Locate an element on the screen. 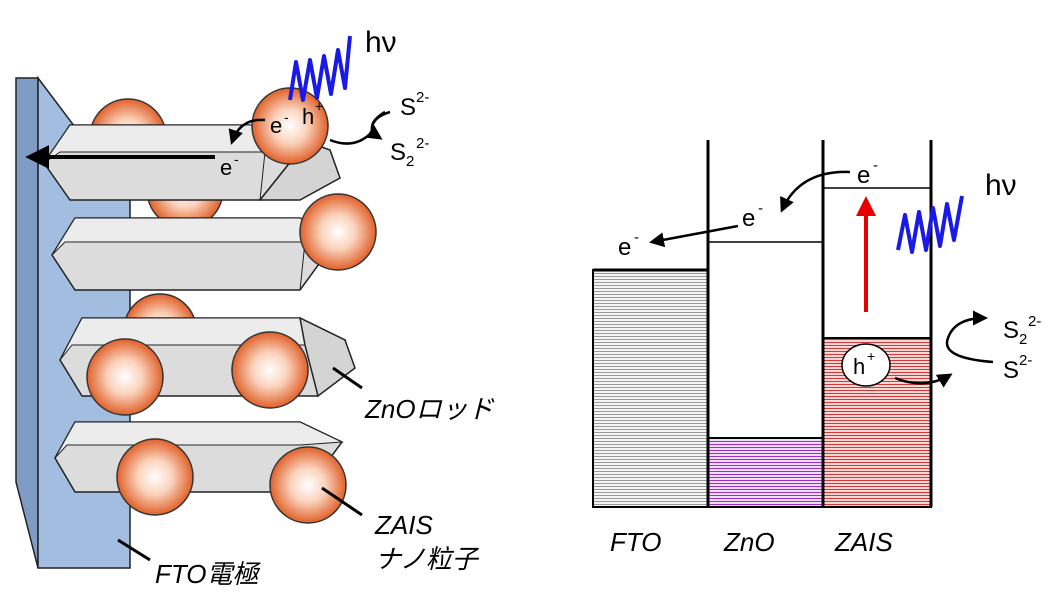 This screenshot has width=1064, height=593. hole-badge: h + is located at coordinates (866, 365).